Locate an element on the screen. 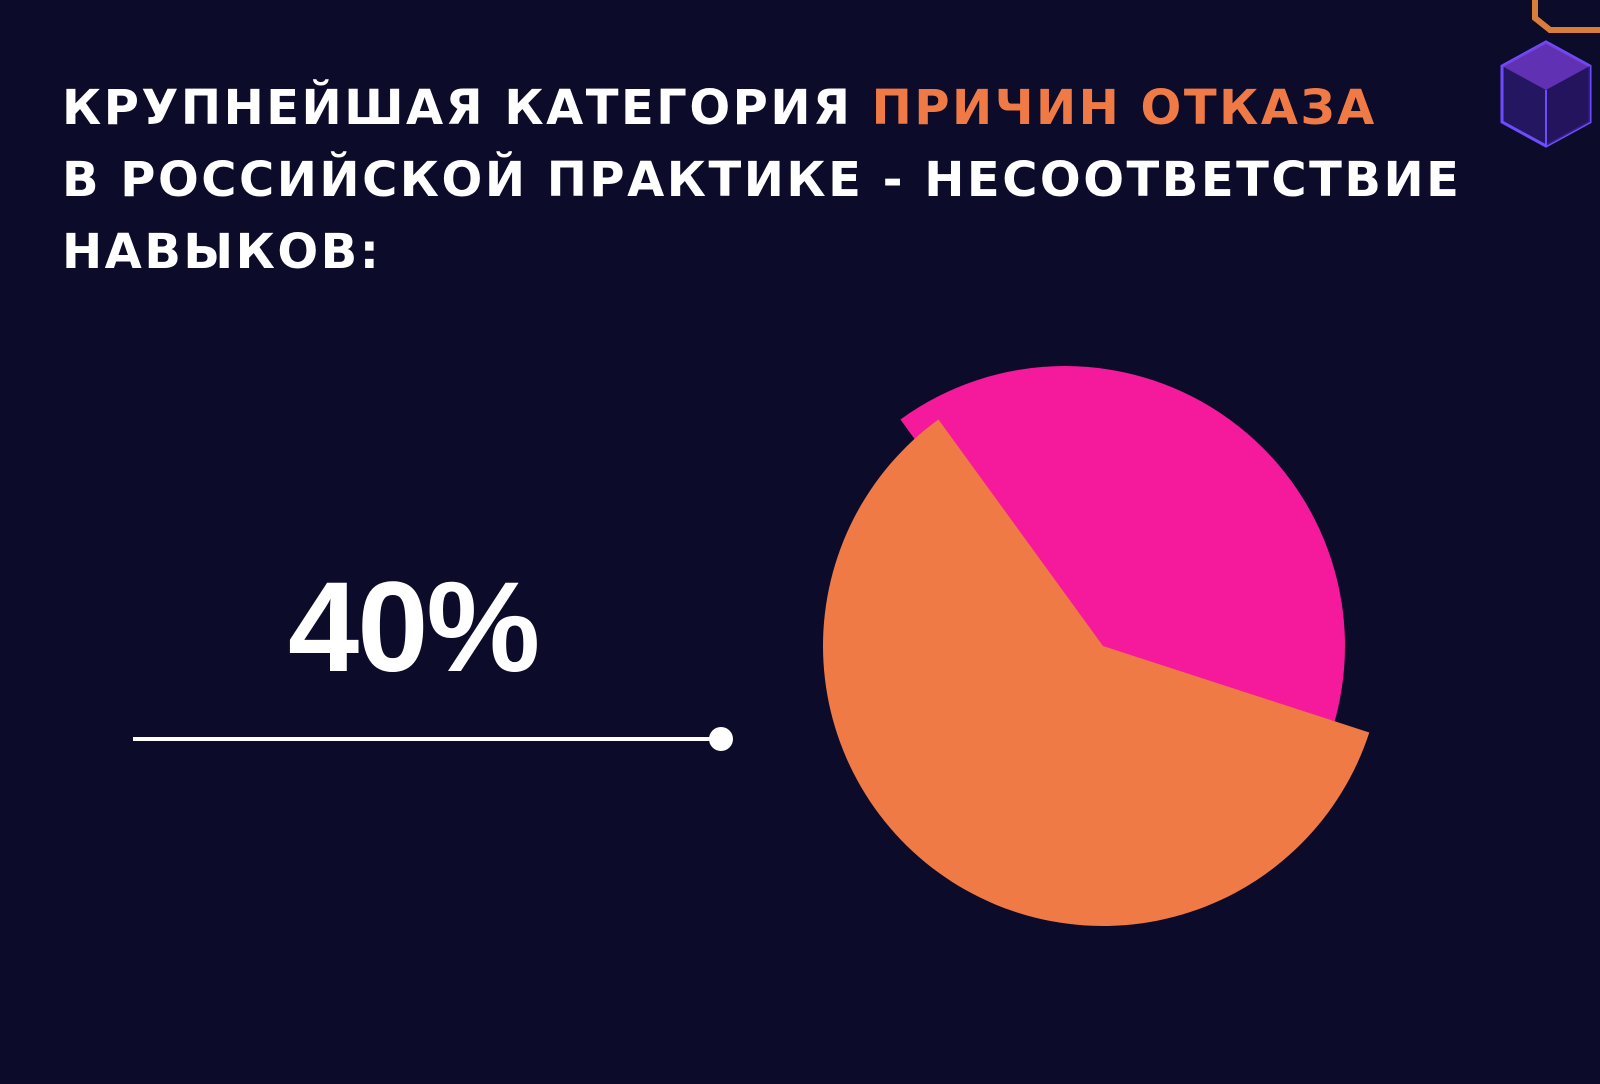 This screenshot has height=1084, width=1600. title-line-1: КРУПНЕЙШАЯ КАТЕГОРИЯ ПРИЧИН ОТКАЗА is located at coordinates (719, 108).